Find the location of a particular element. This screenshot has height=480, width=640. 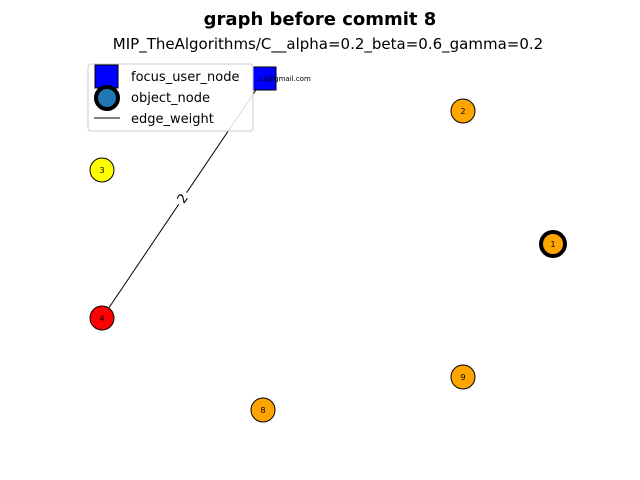

object-node-9: 9 is located at coordinates (463, 377).